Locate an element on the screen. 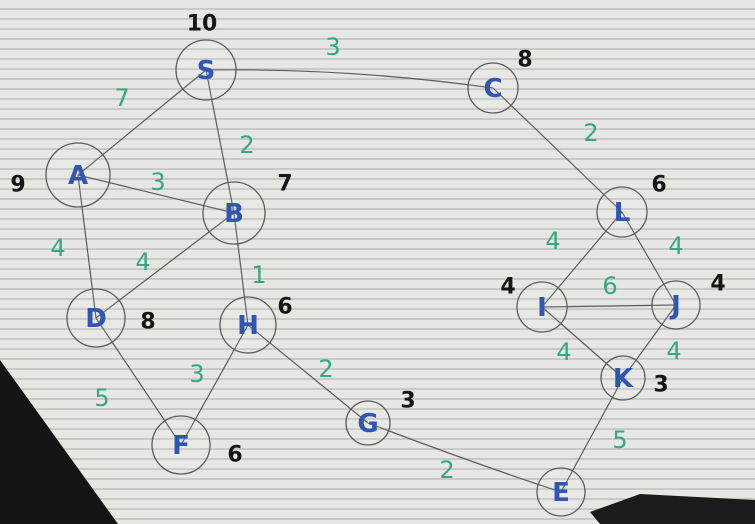  heuristic-b: 7 is located at coordinates (284, 184).